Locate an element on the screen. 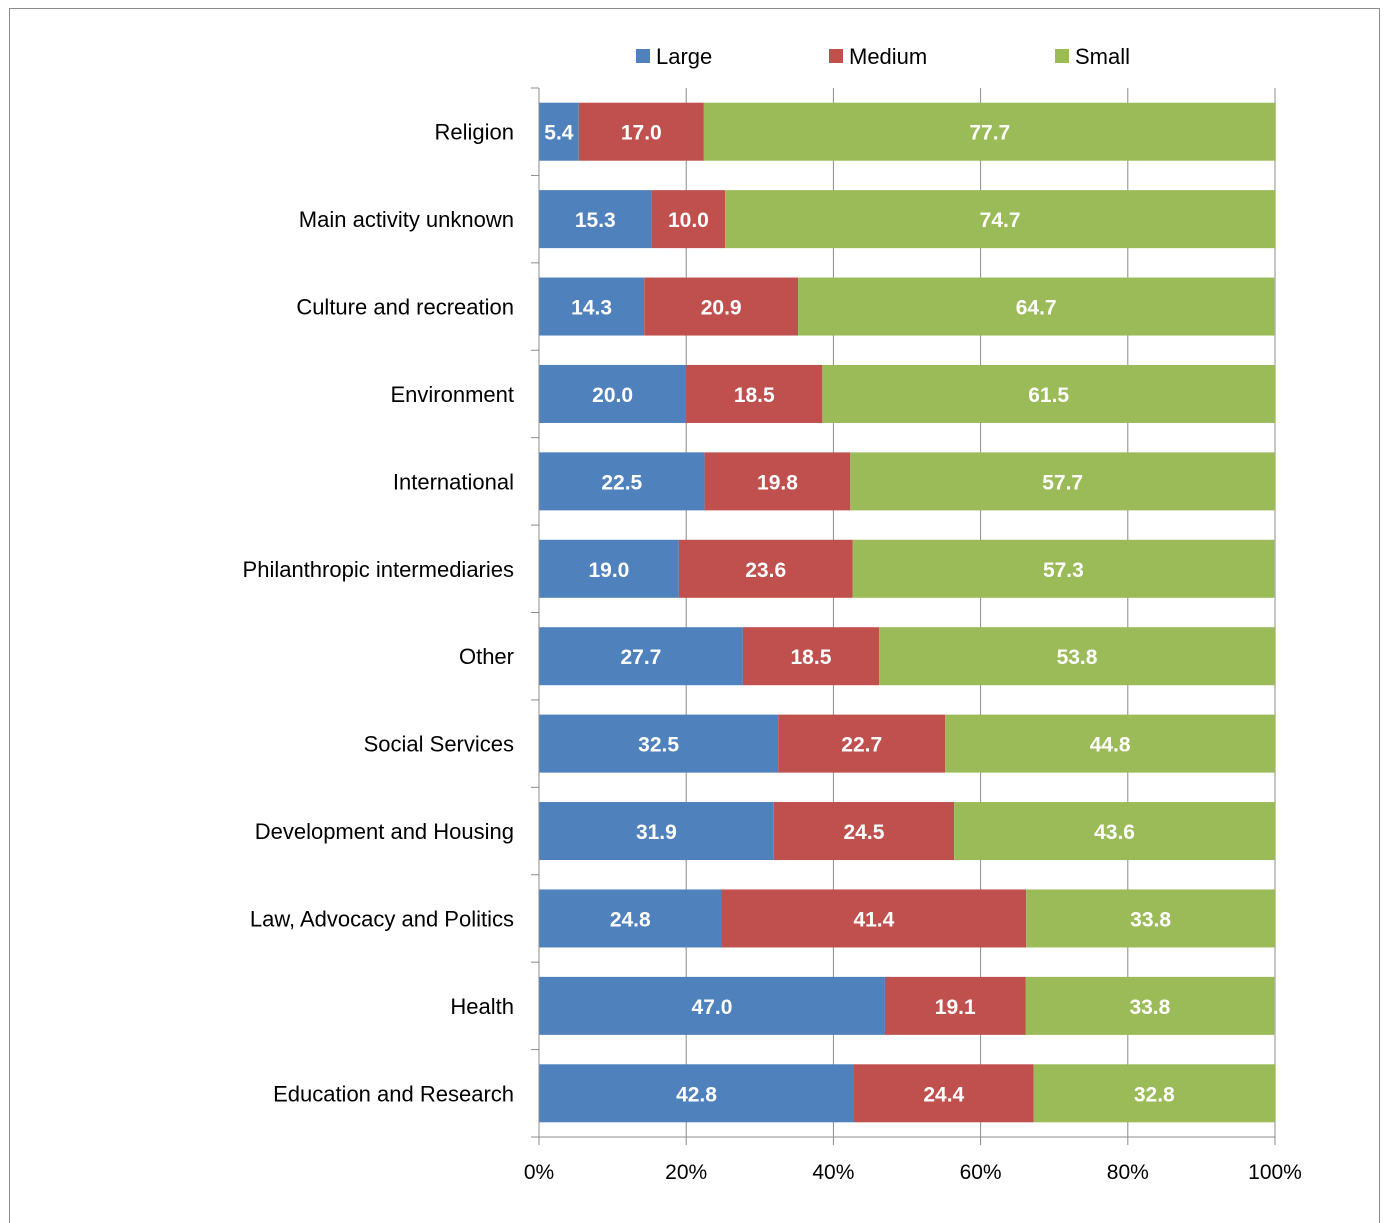  data-label-medium-environment: 18.5 is located at coordinates (754, 395).